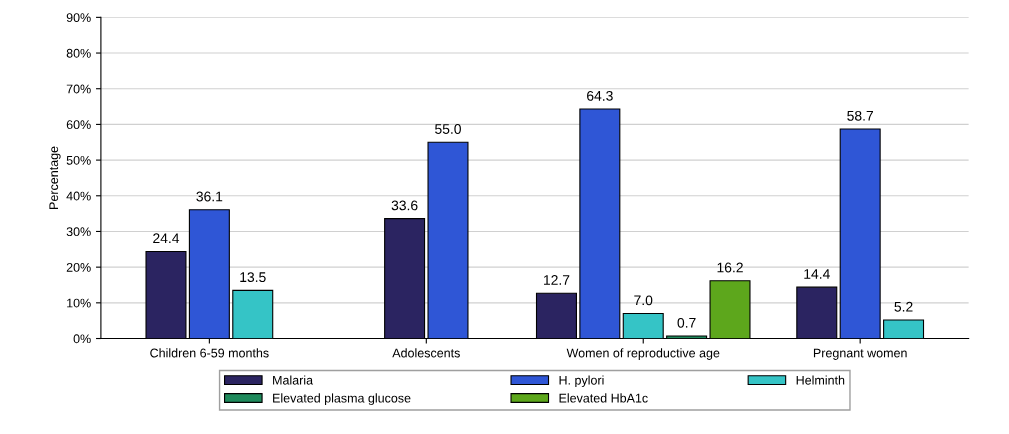 The image size is (1009, 434). What do you see at coordinates (404, 205) in the screenshot?
I see `data-label: 33.6` at bounding box center [404, 205].